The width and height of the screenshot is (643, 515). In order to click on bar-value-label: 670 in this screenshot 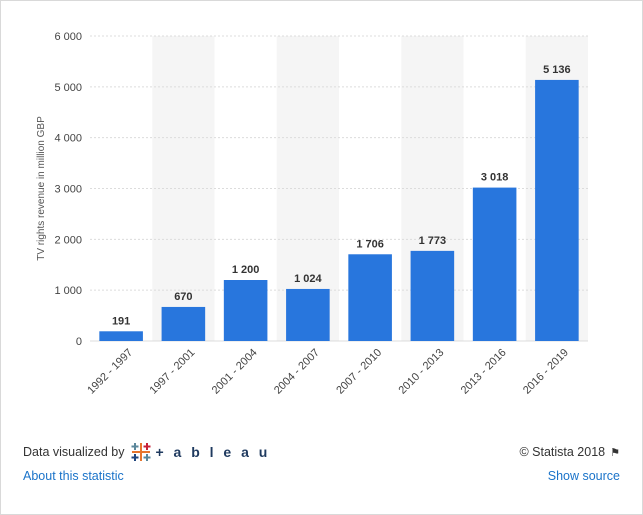, I will do `click(183, 297)`.